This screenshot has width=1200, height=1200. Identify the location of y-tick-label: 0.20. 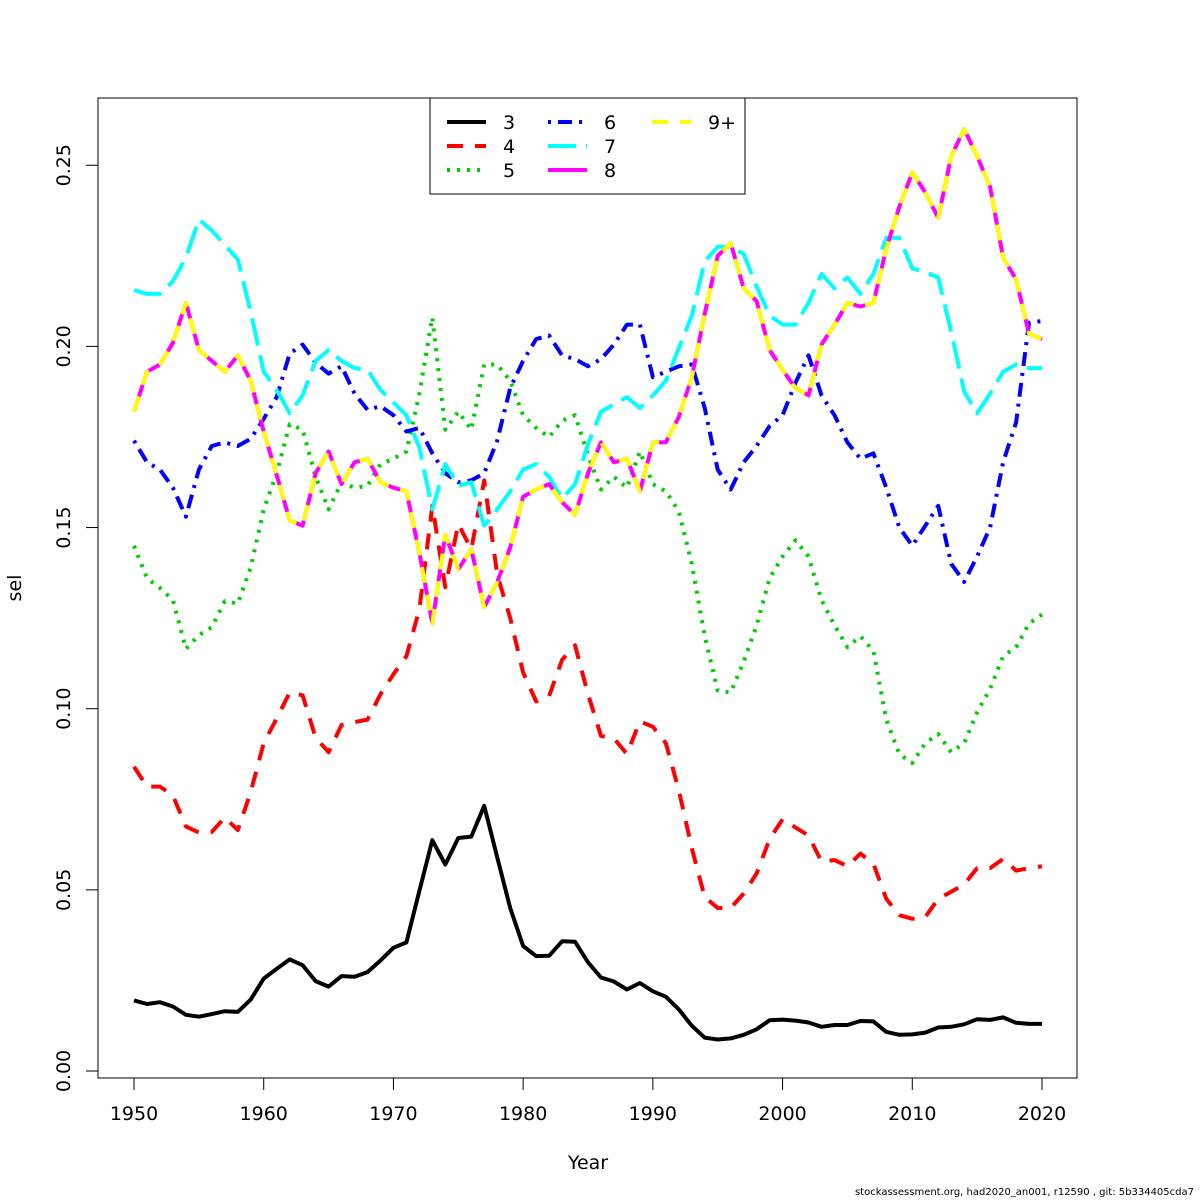
(64, 346).